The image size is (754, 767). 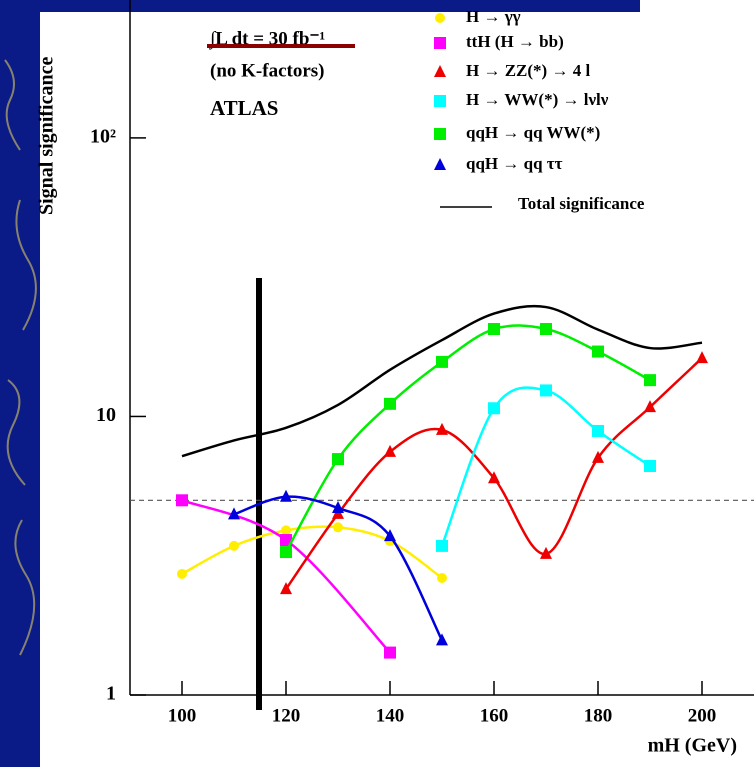 I want to click on y-axis-title: Signal significance, so click(x=47, y=136).